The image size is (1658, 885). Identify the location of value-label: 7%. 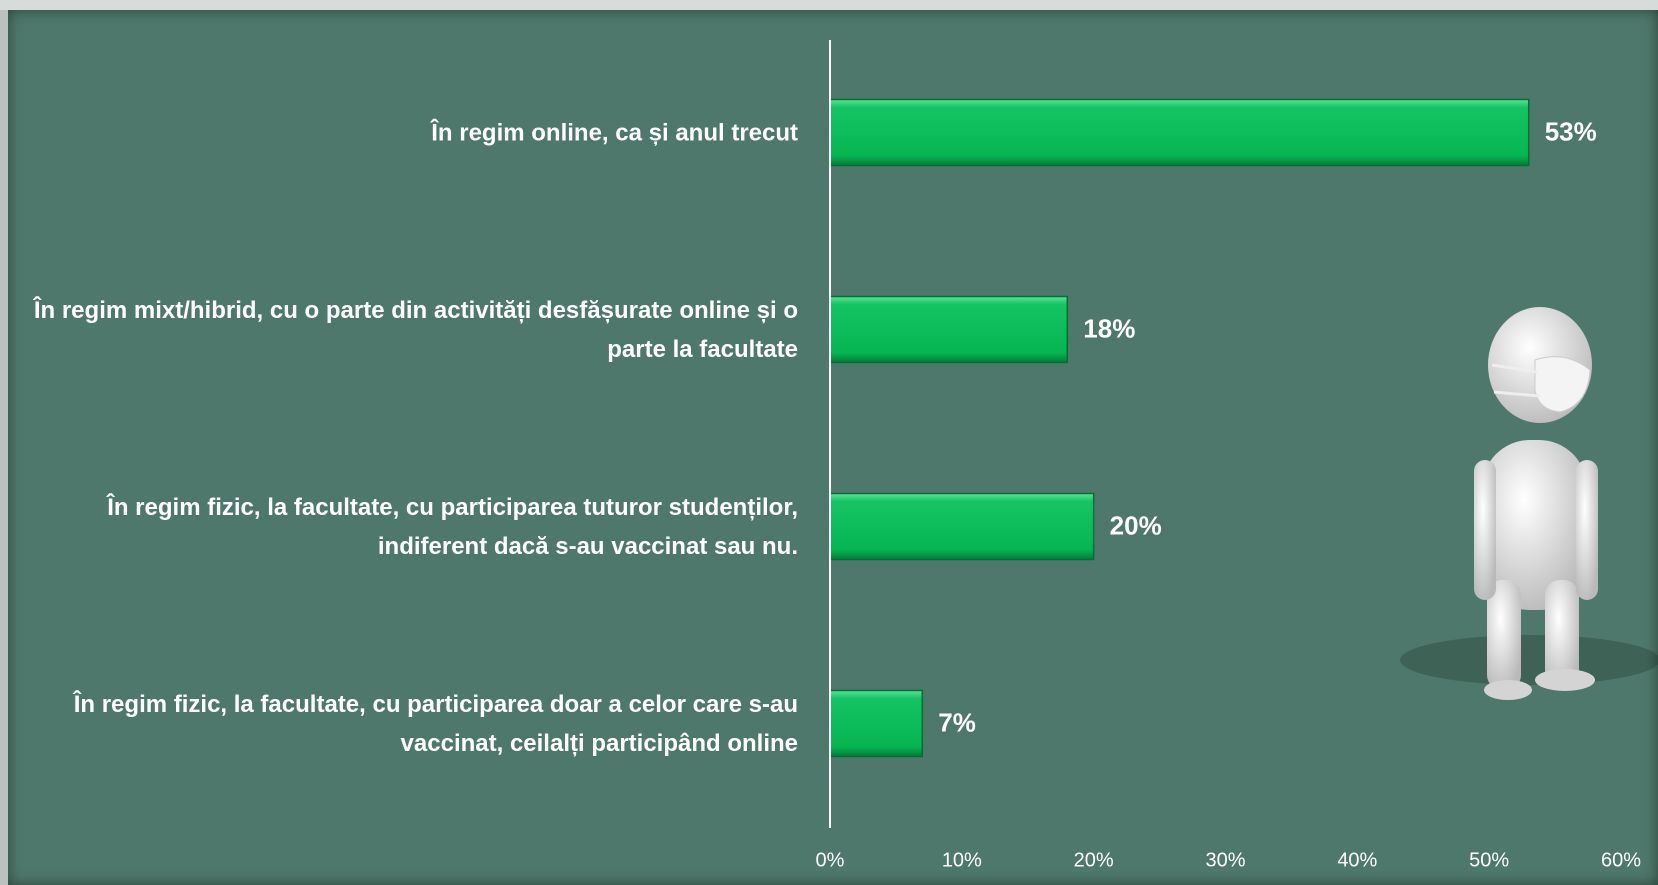
(957, 722).